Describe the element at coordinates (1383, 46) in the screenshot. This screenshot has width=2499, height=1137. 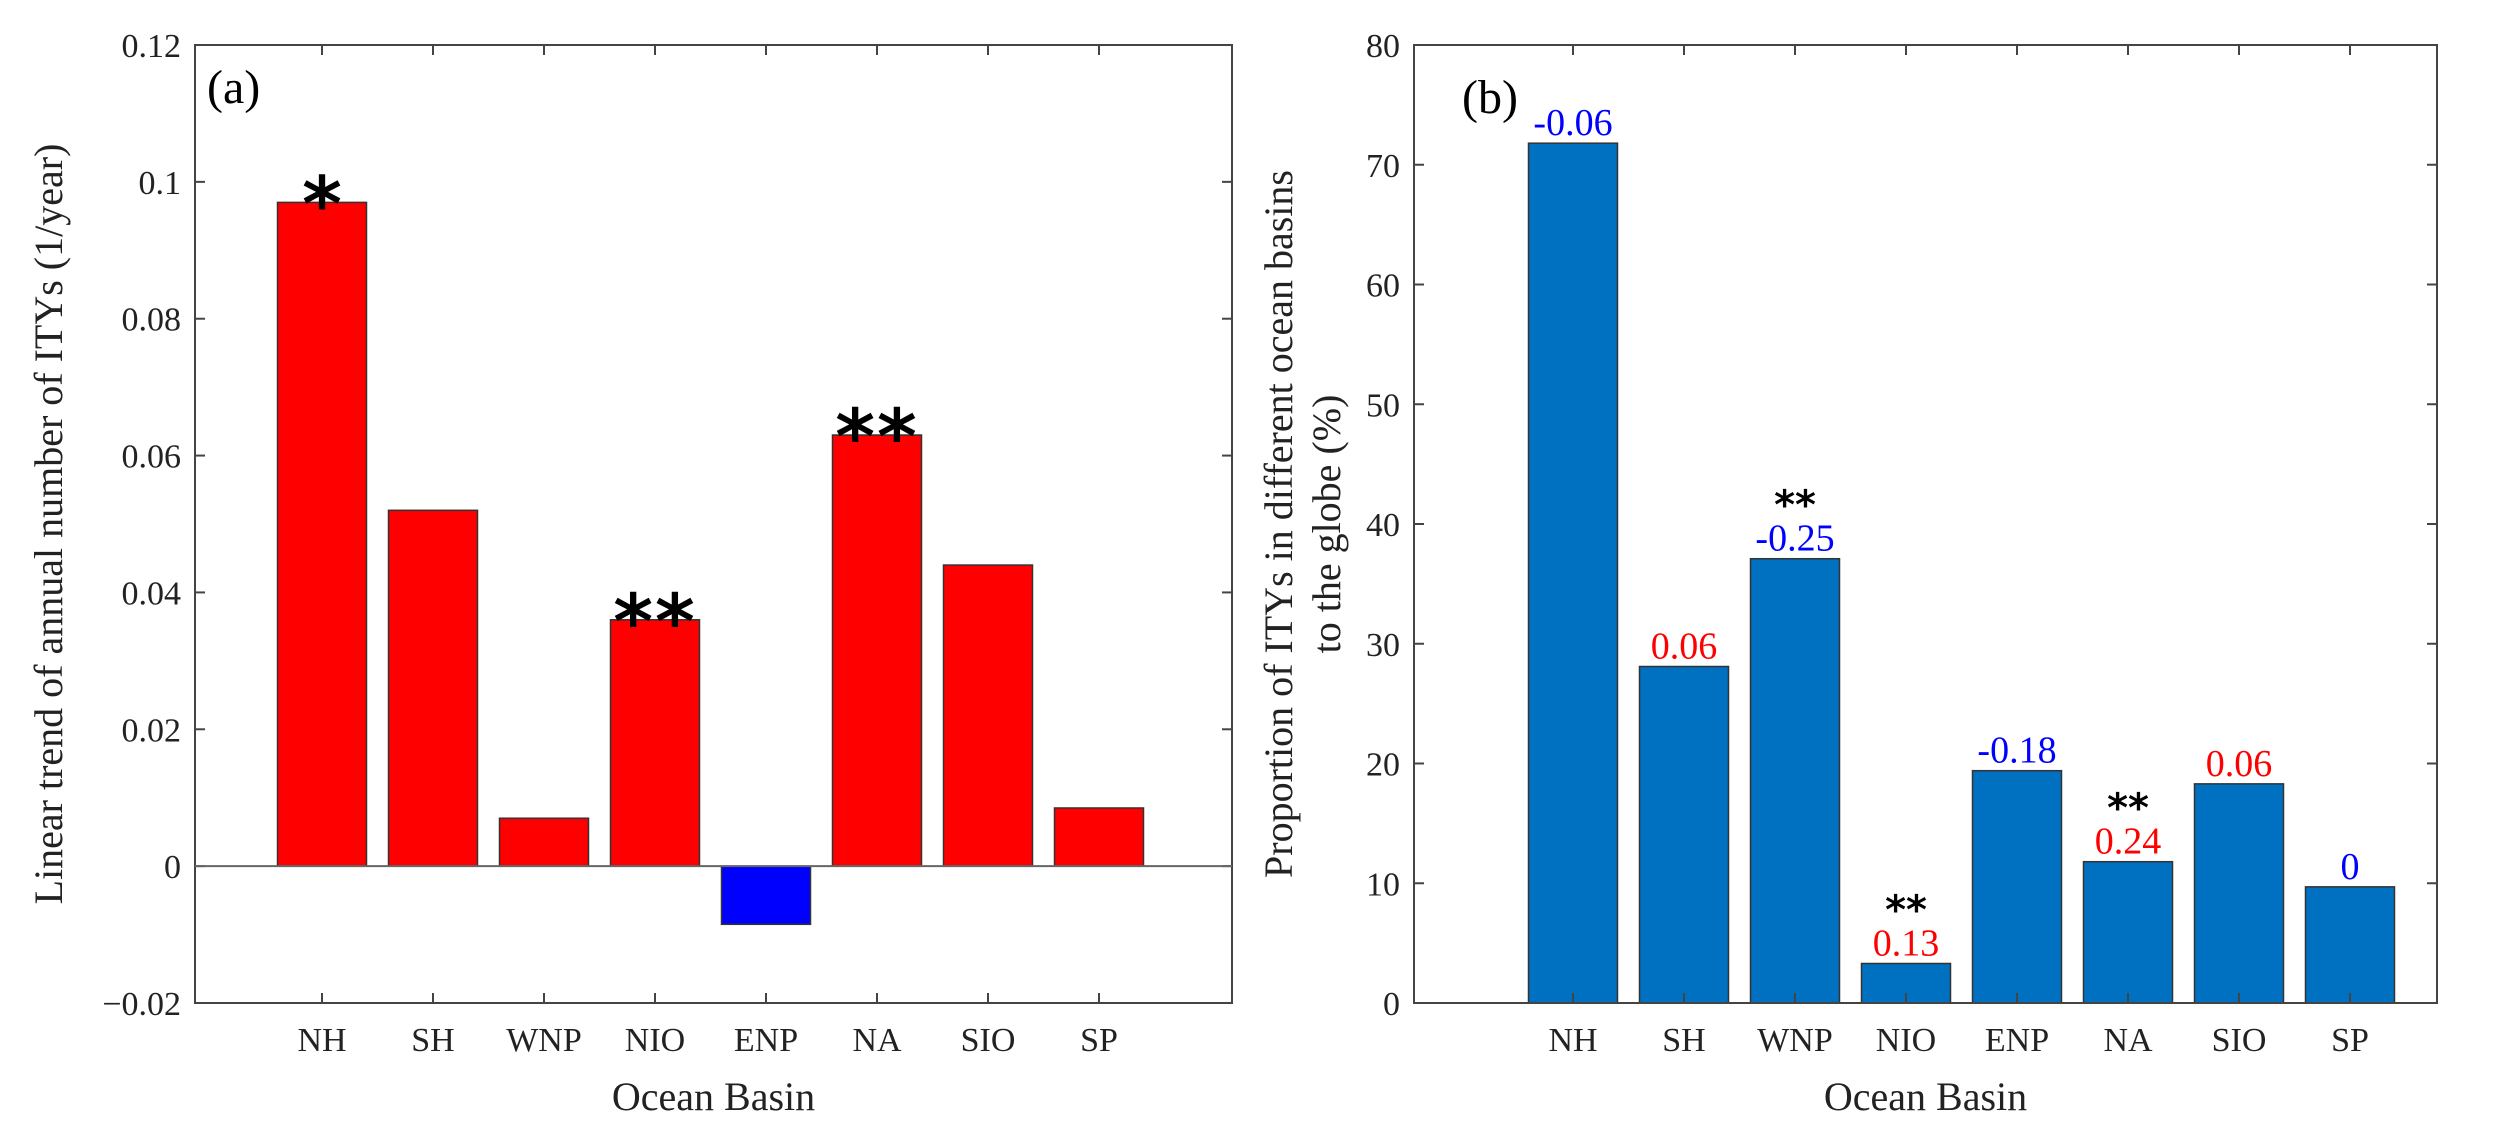
I see `panel-b-y-tick-label: 80` at that location.